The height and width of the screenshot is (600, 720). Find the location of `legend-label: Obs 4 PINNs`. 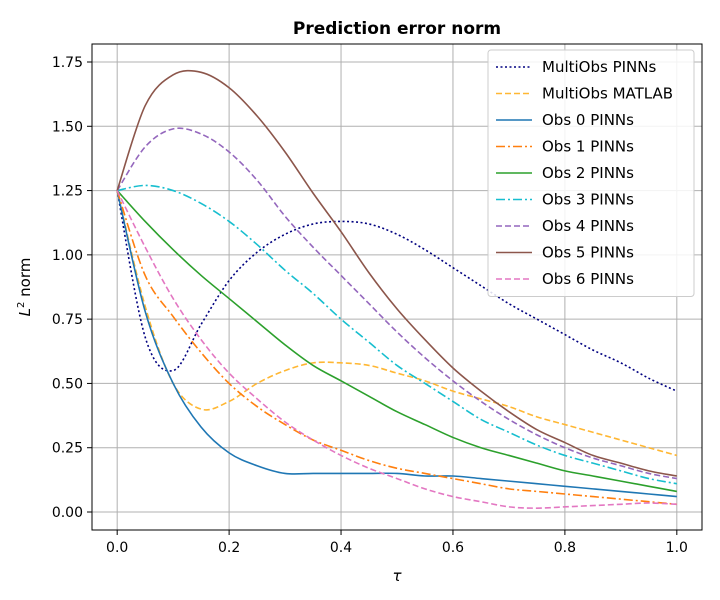

legend-label: Obs 4 PINNs is located at coordinates (588, 226).